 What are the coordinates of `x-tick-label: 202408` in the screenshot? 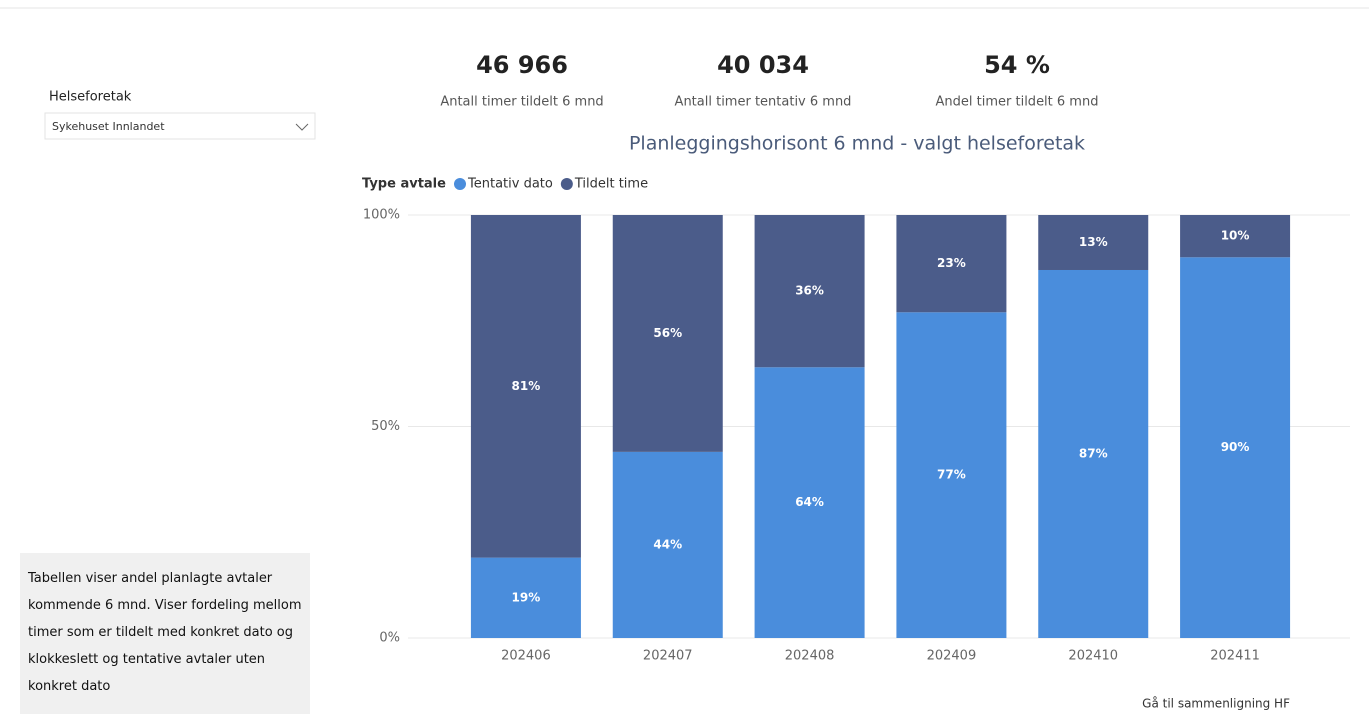 It's located at (810, 656).